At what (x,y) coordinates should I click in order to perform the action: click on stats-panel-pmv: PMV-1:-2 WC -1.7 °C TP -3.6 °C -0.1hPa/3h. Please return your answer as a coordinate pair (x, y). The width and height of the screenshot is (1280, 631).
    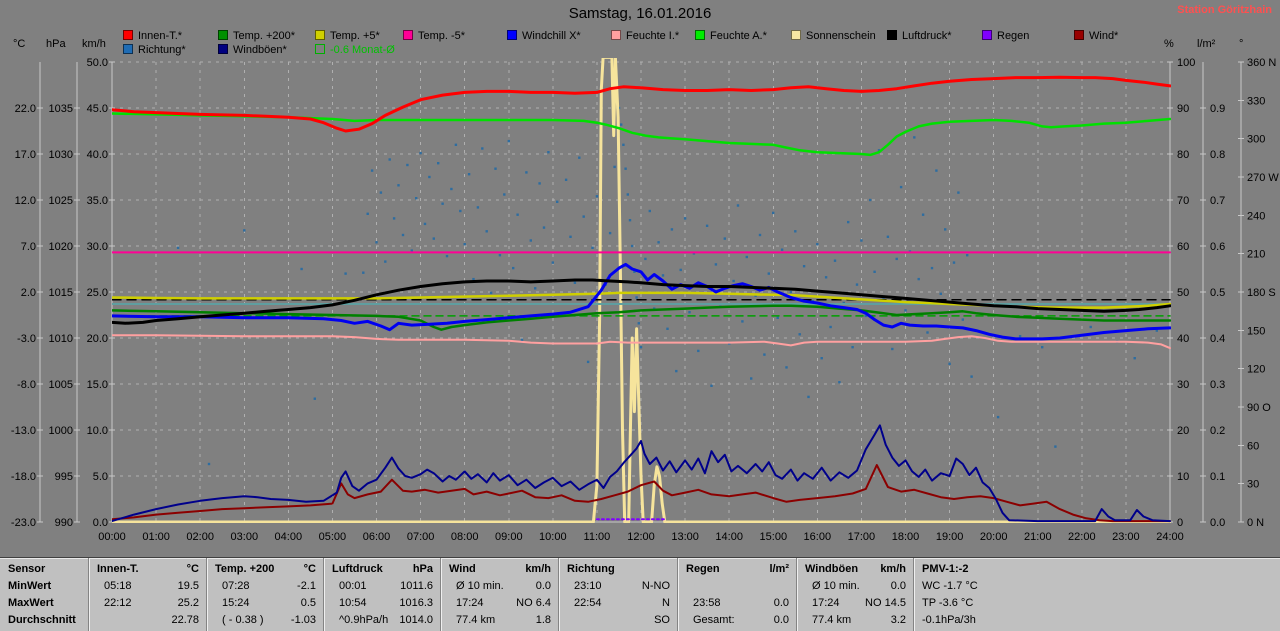
    Looking at the image, I should click on (1096, 594).